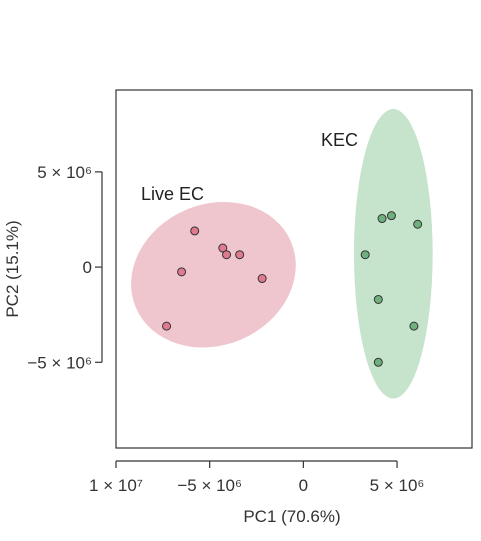  Describe the element at coordinates (291, 516) in the screenshot. I see `x-axis-title: PC1 (70.6%)` at that location.